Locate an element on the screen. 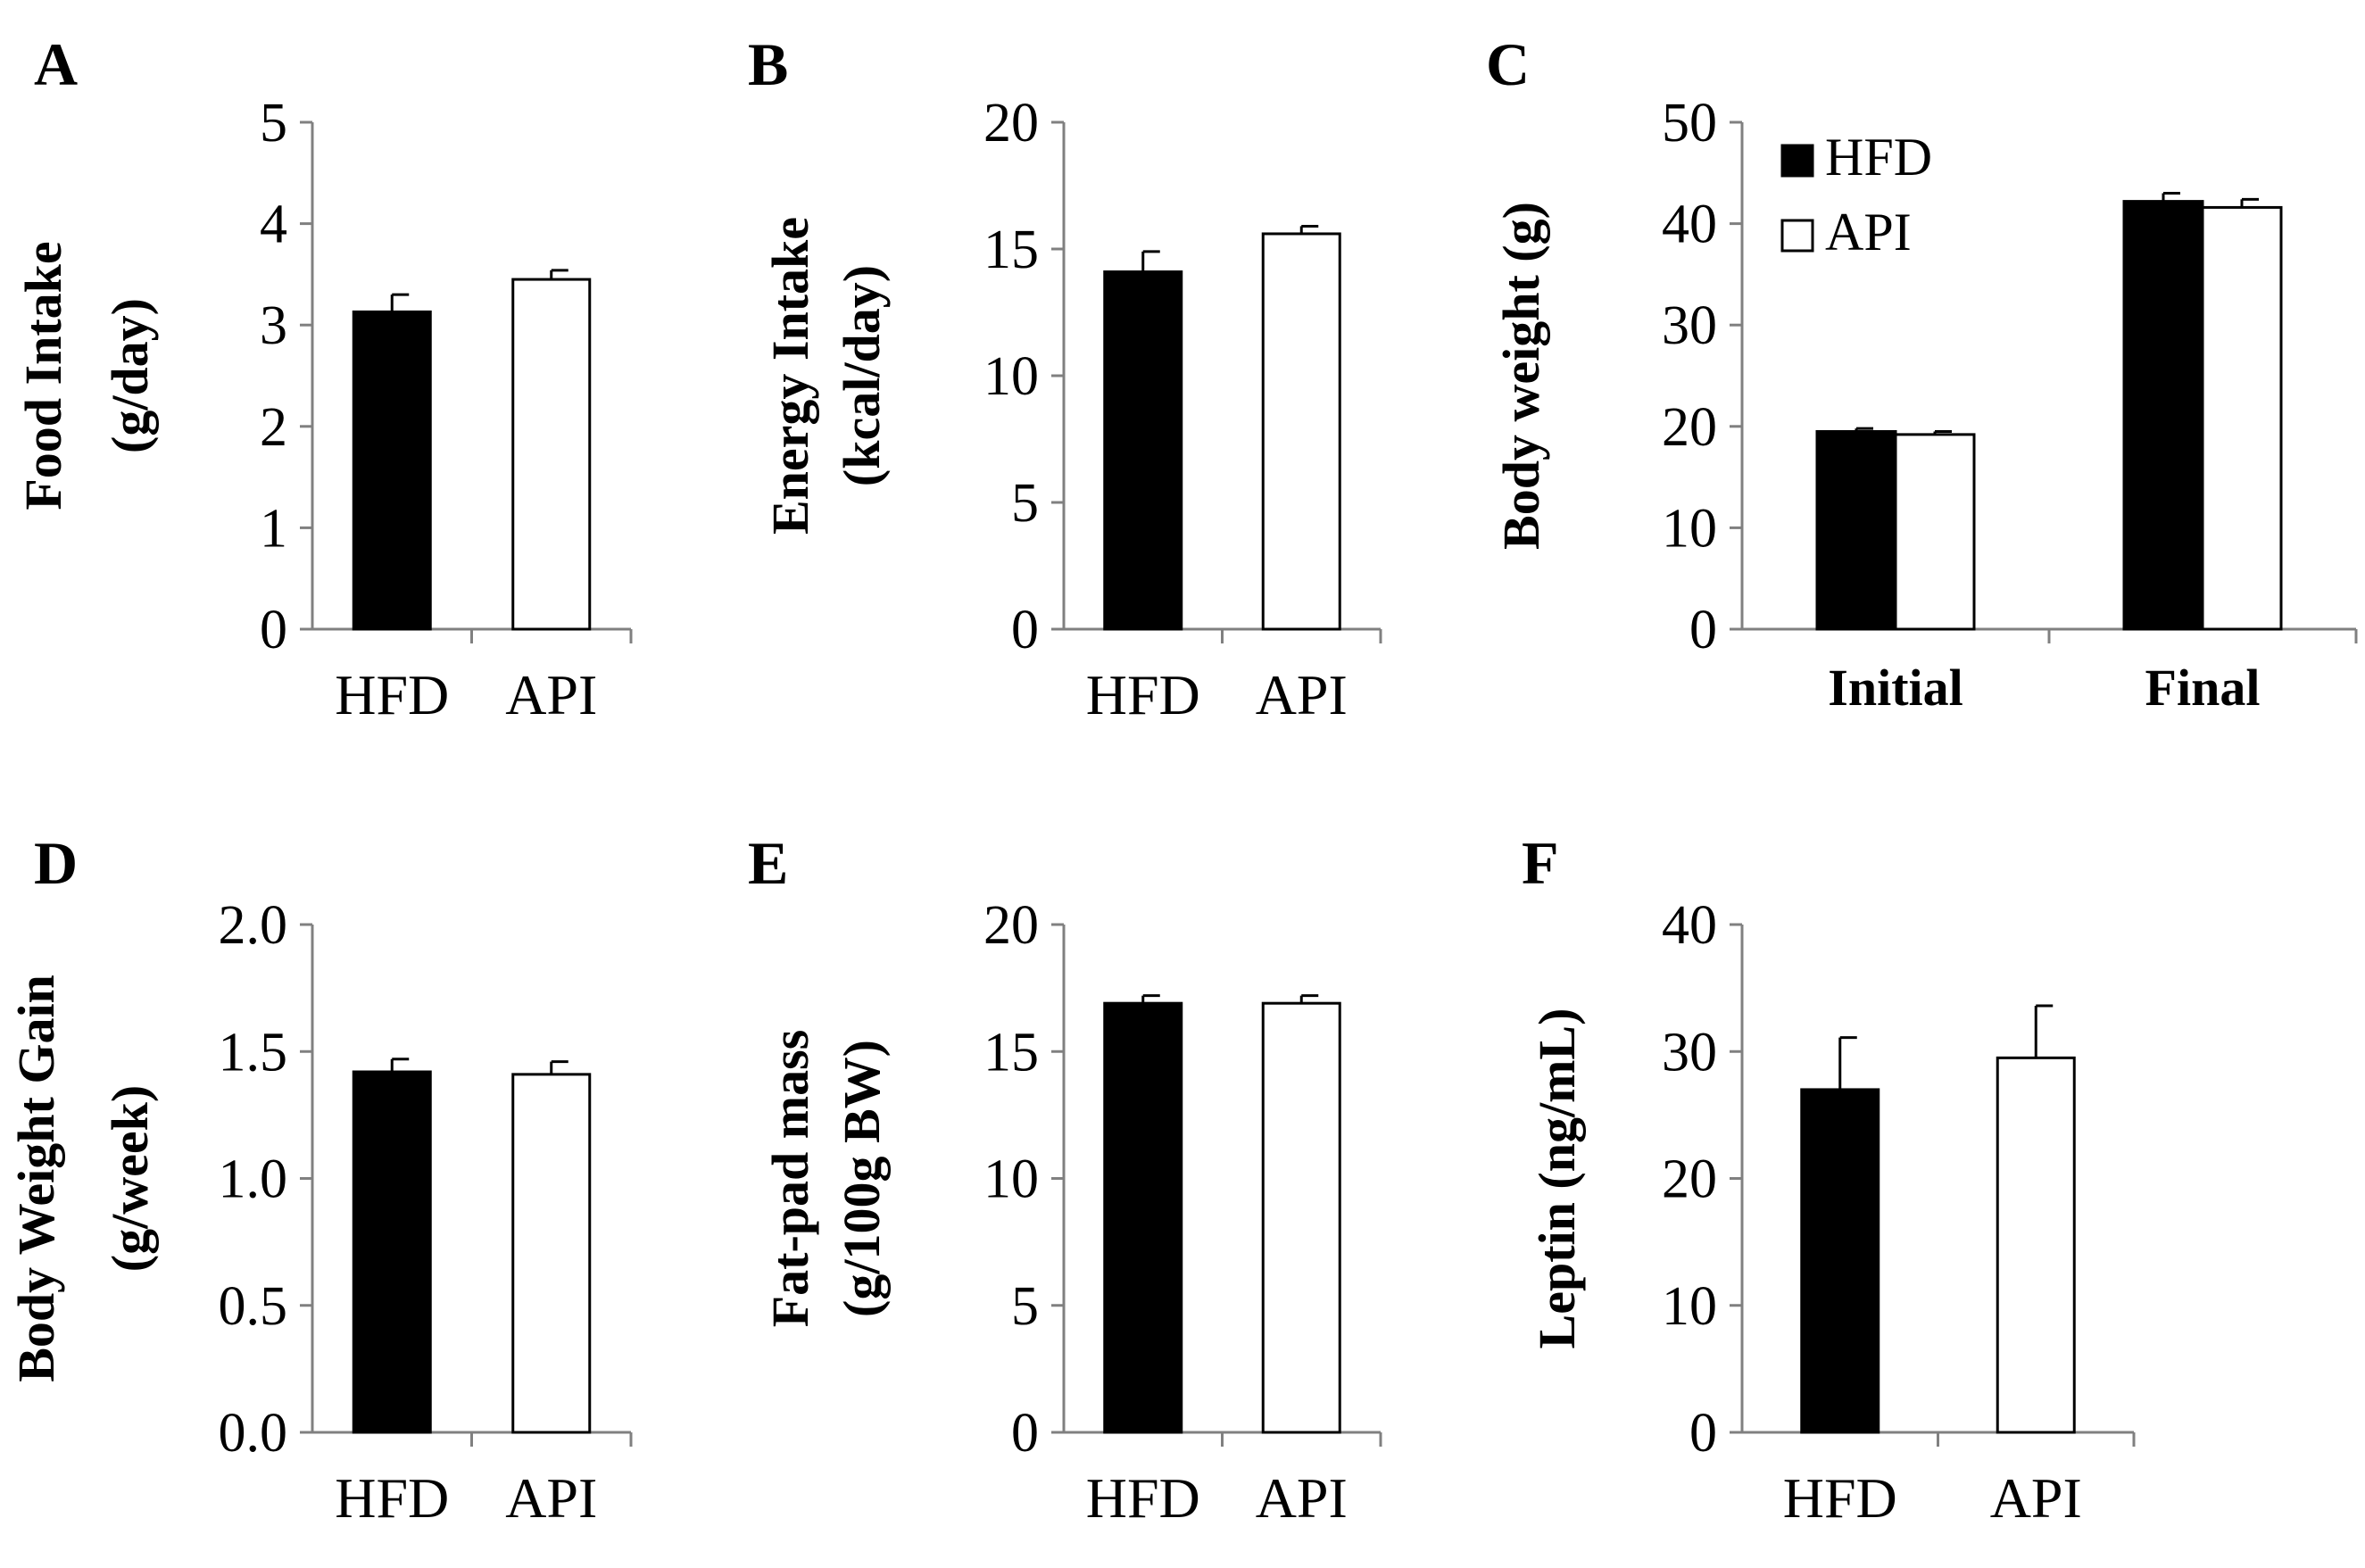  y-tick-label: 1 is located at coordinates (273, 528).